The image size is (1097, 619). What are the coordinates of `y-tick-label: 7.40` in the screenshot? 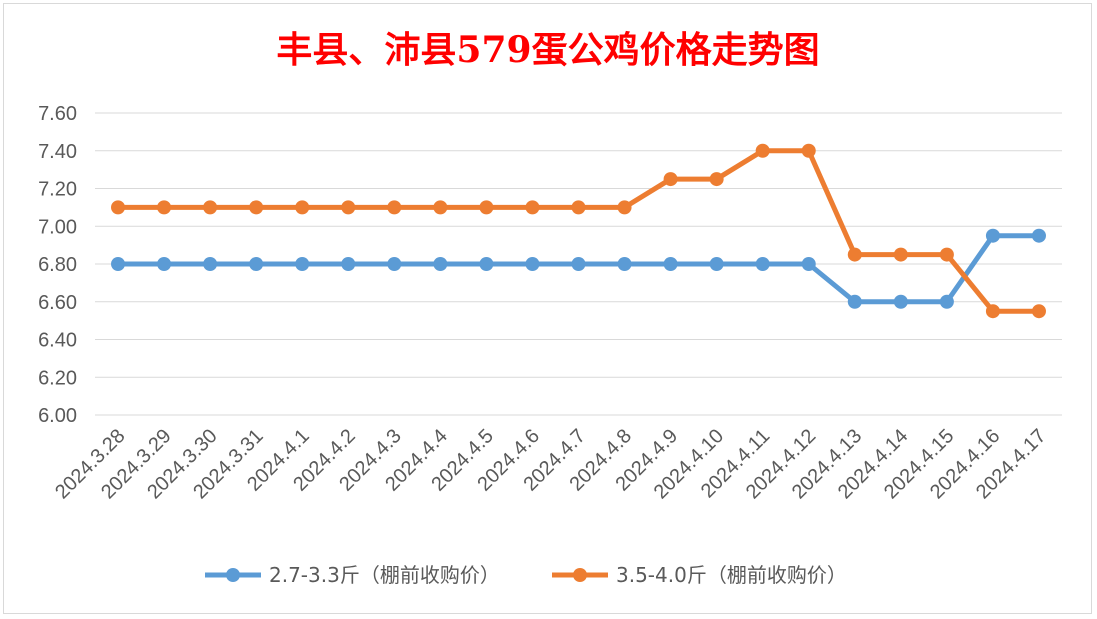 It's located at (57, 152).